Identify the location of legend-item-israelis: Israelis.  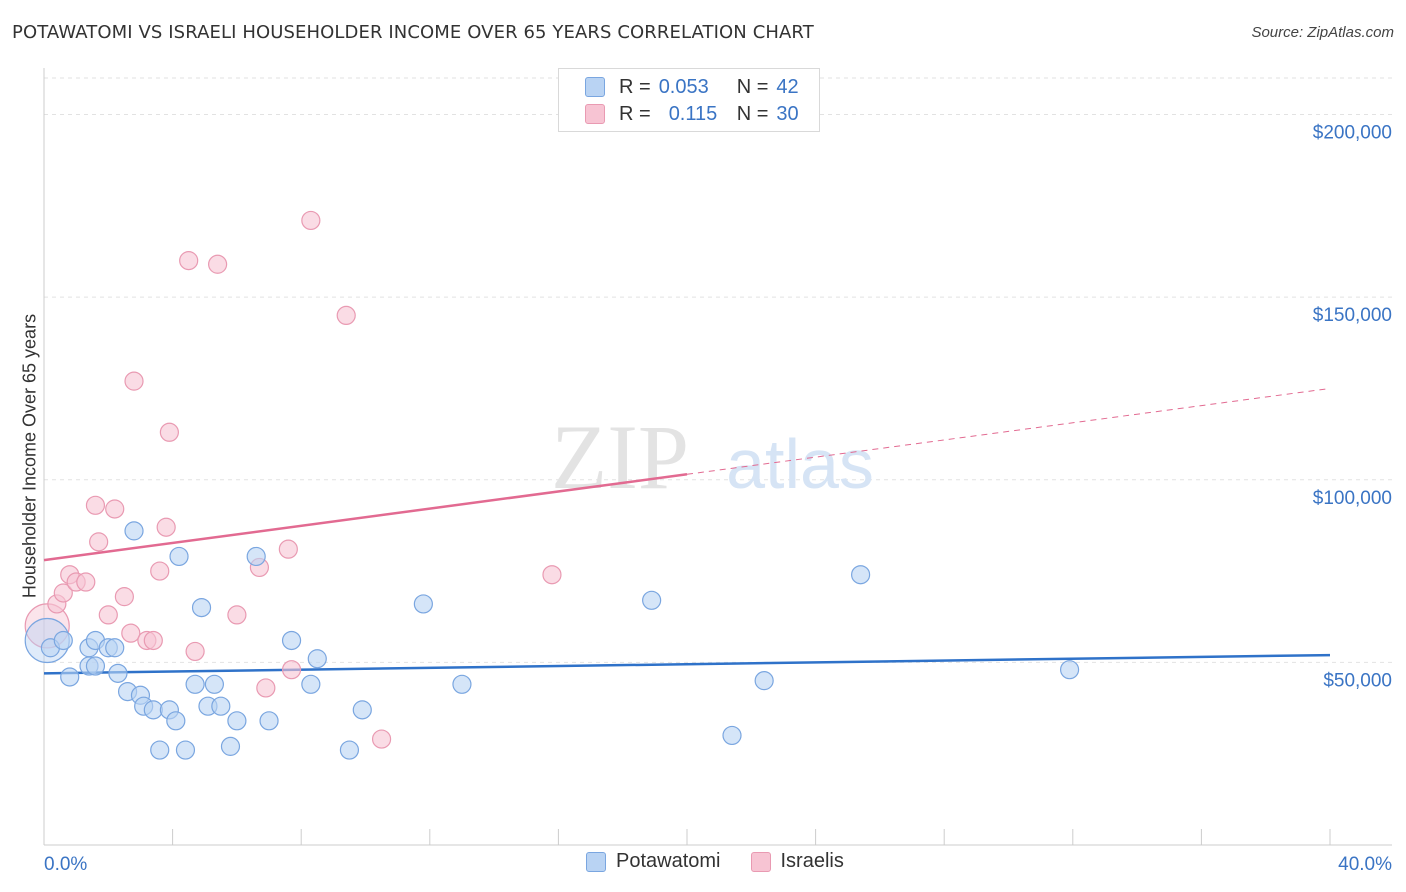
(797, 861).